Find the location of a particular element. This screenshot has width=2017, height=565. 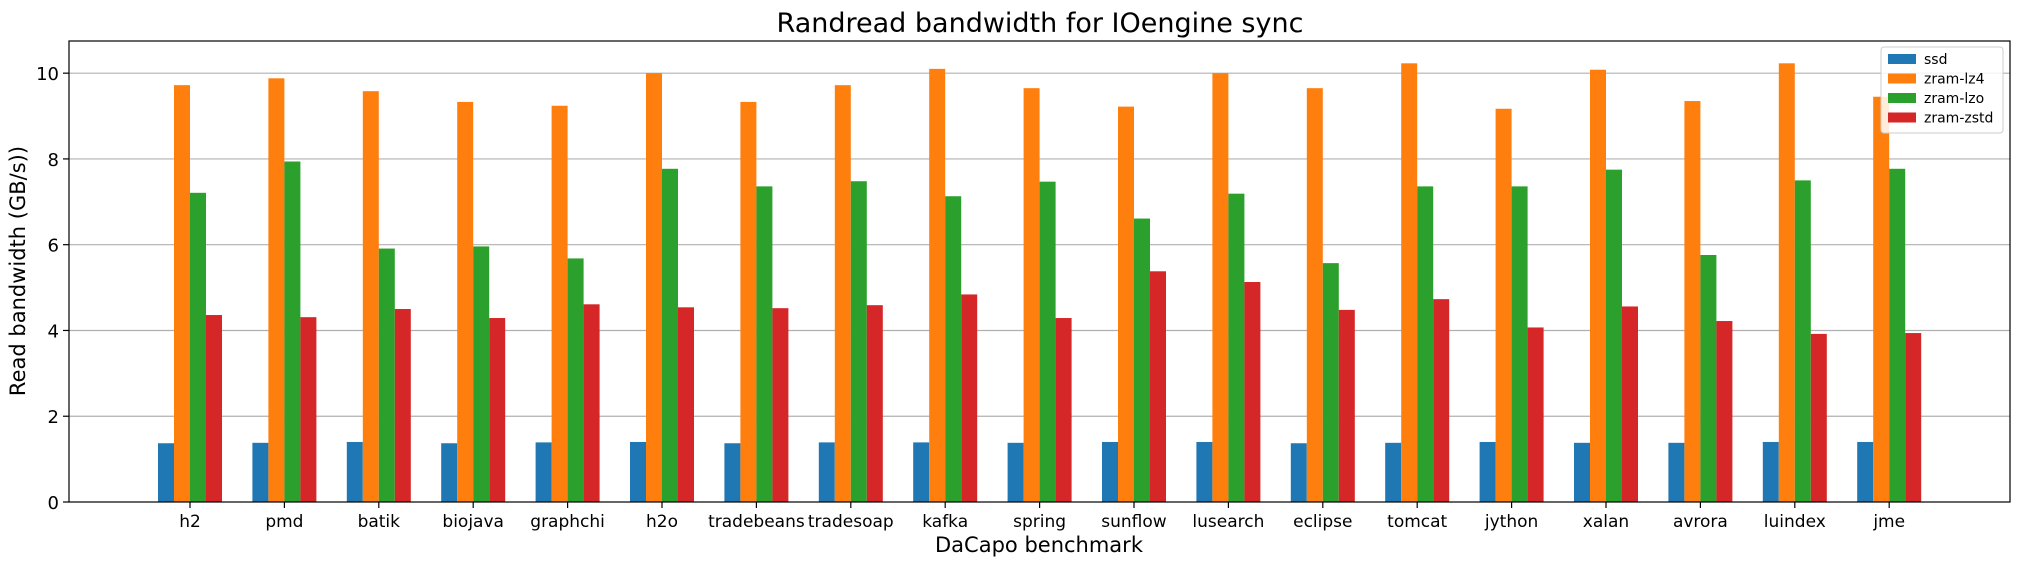

legend-swatch-zram-lzo is located at coordinates (1902, 98).